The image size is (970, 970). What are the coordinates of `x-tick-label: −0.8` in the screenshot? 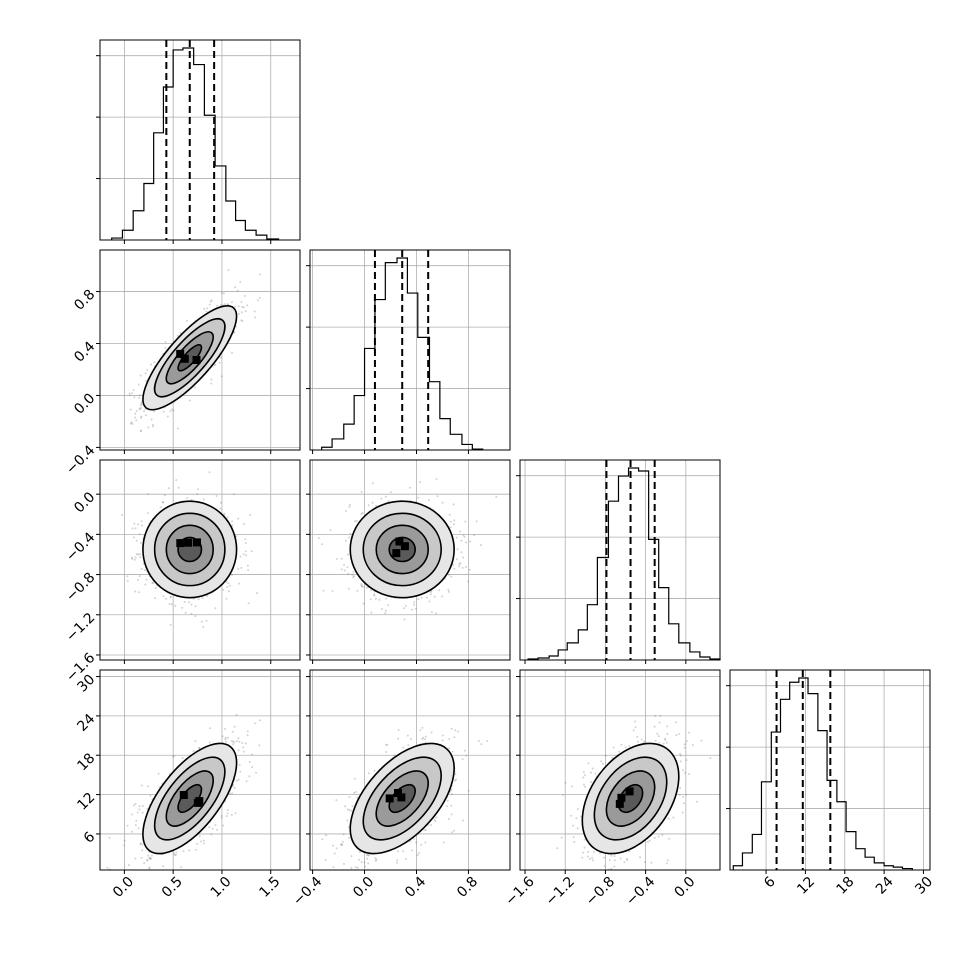 It's located at (600, 891).